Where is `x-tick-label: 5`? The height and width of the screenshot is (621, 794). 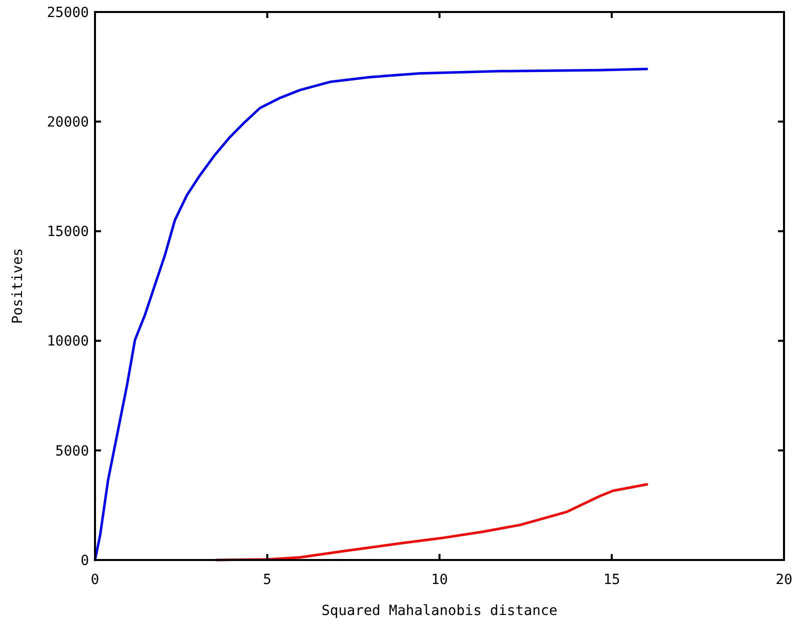
x-tick-label: 5 is located at coordinates (267, 580).